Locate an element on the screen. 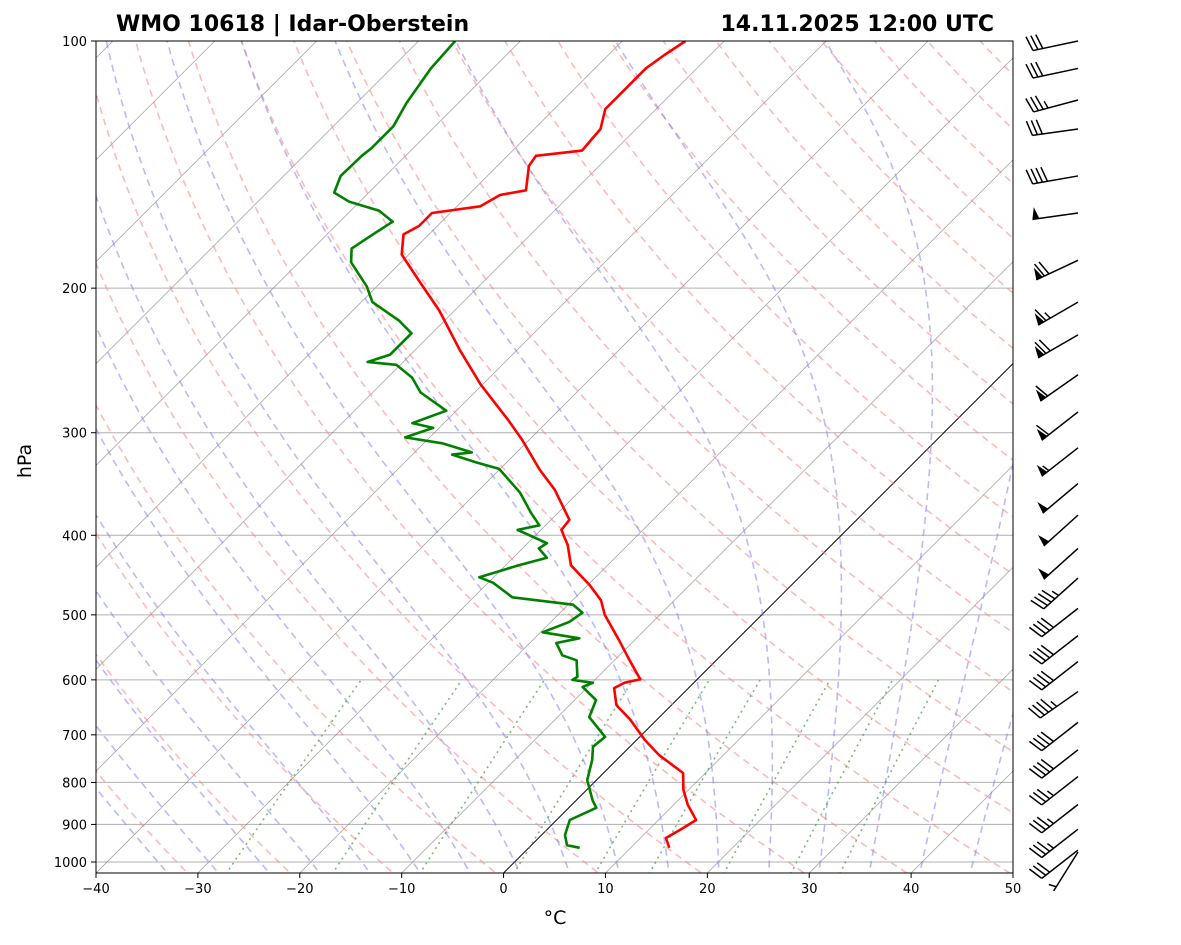 The width and height of the screenshot is (1181, 945). y-tick-label: 900 is located at coordinates (74, 825).